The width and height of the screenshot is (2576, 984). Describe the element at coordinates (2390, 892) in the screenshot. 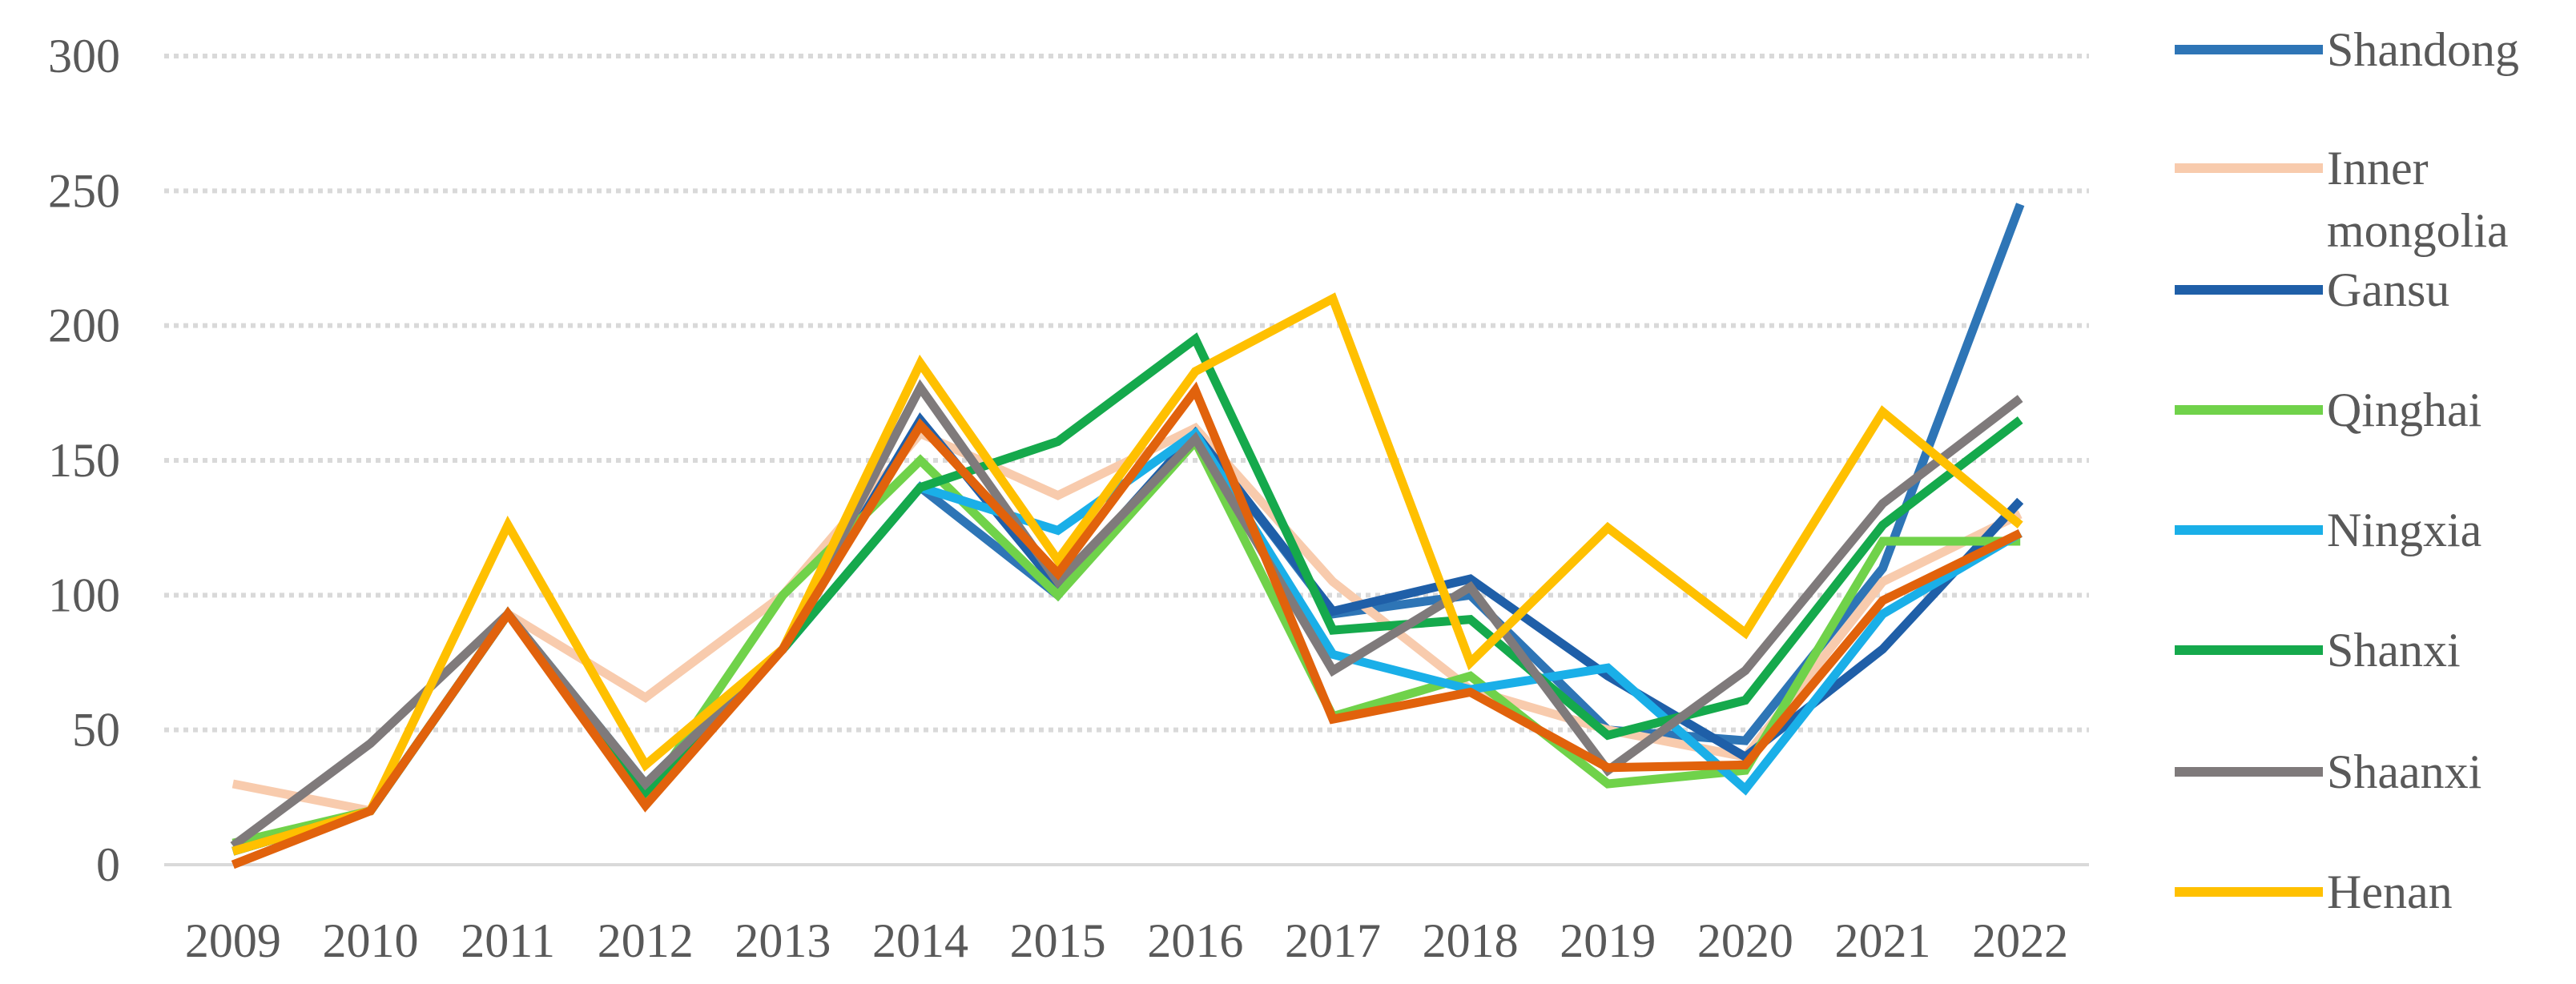

I see `legend-label: Henan` at that location.